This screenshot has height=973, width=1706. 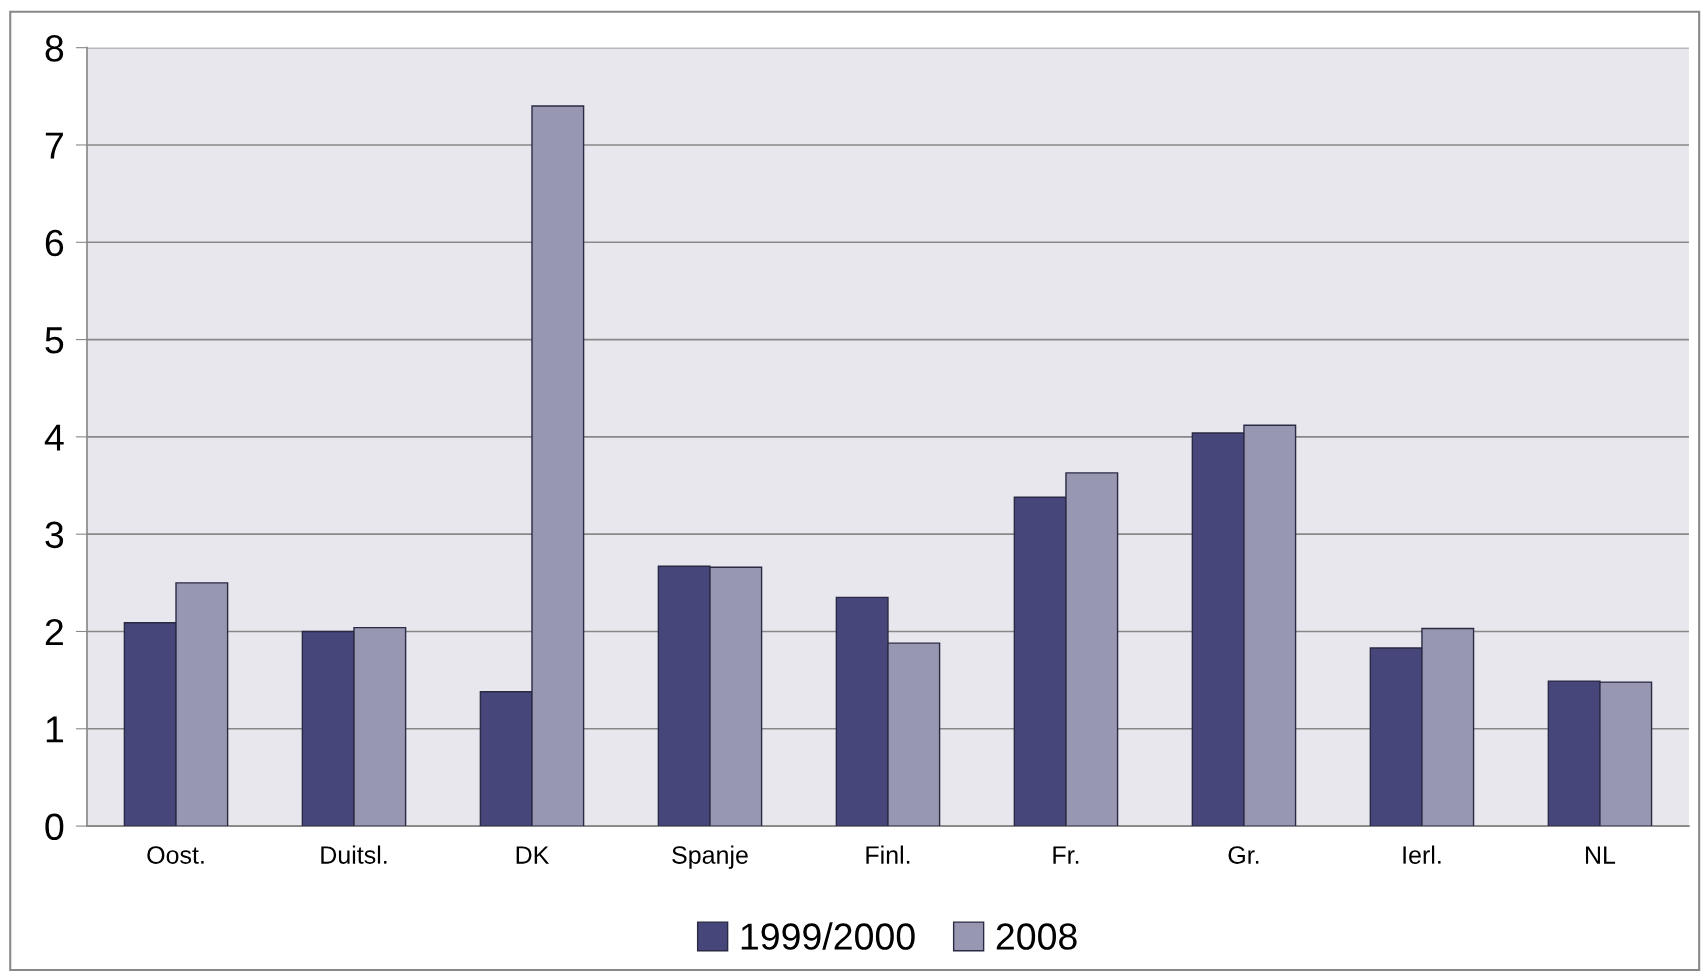 What do you see at coordinates (1066, 855) in the screenshot?
I see `x-tick-label: Fr.` at bounding box center [1066, 855].